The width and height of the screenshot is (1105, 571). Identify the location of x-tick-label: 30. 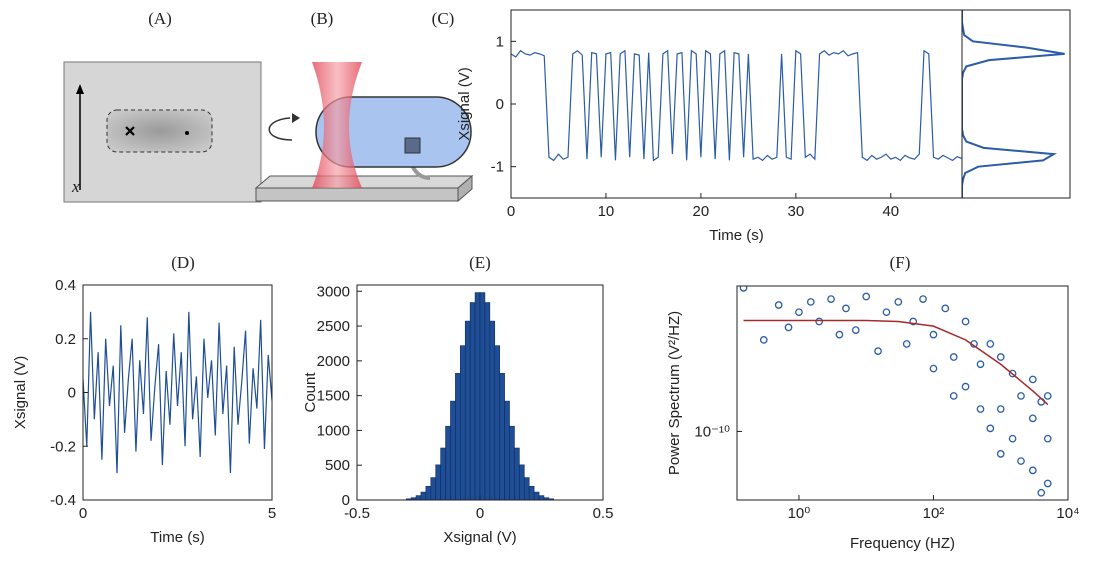
(795, 211).